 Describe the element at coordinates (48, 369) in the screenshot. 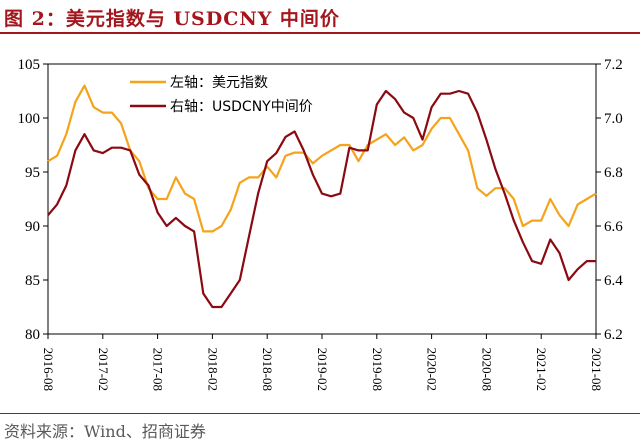

I see `x-axis-tick-label: 2016-08` at that location.